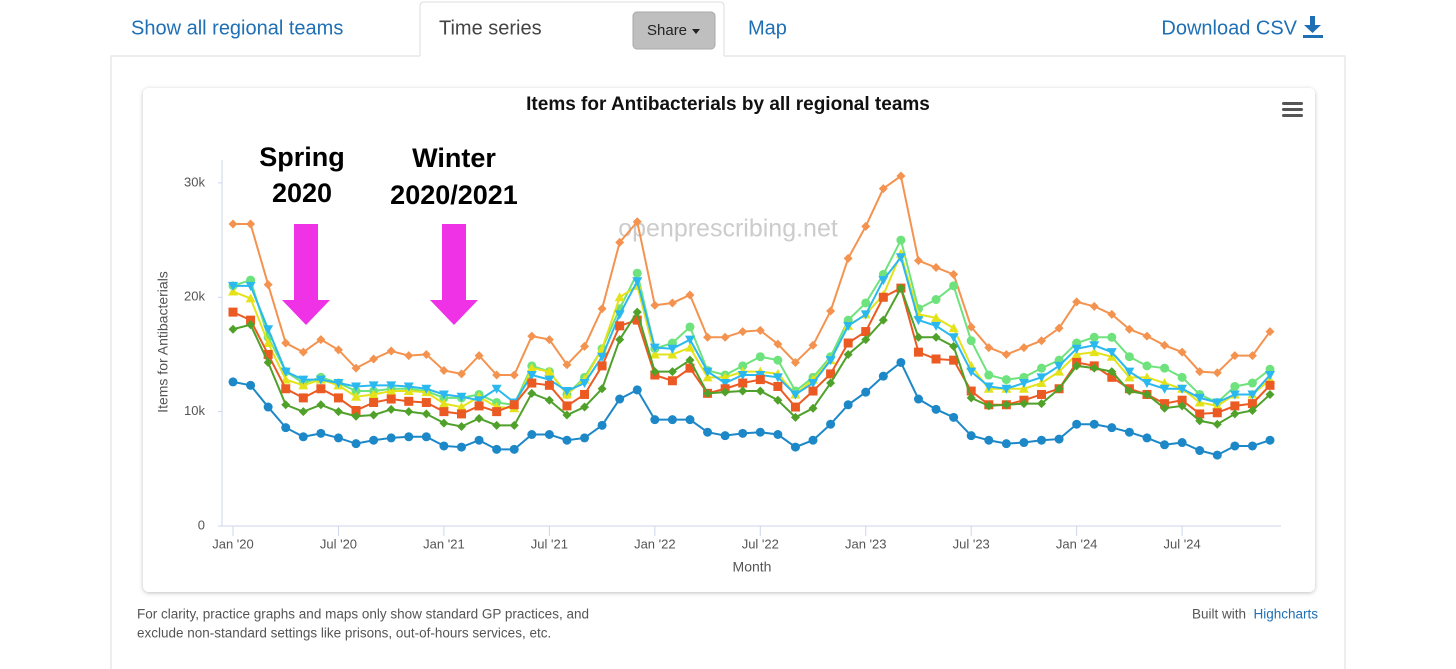  What do you see at coordinates (1219, 614) in the screenshot?
I see `built-with: Built with` at bounding box center [1219, 614].